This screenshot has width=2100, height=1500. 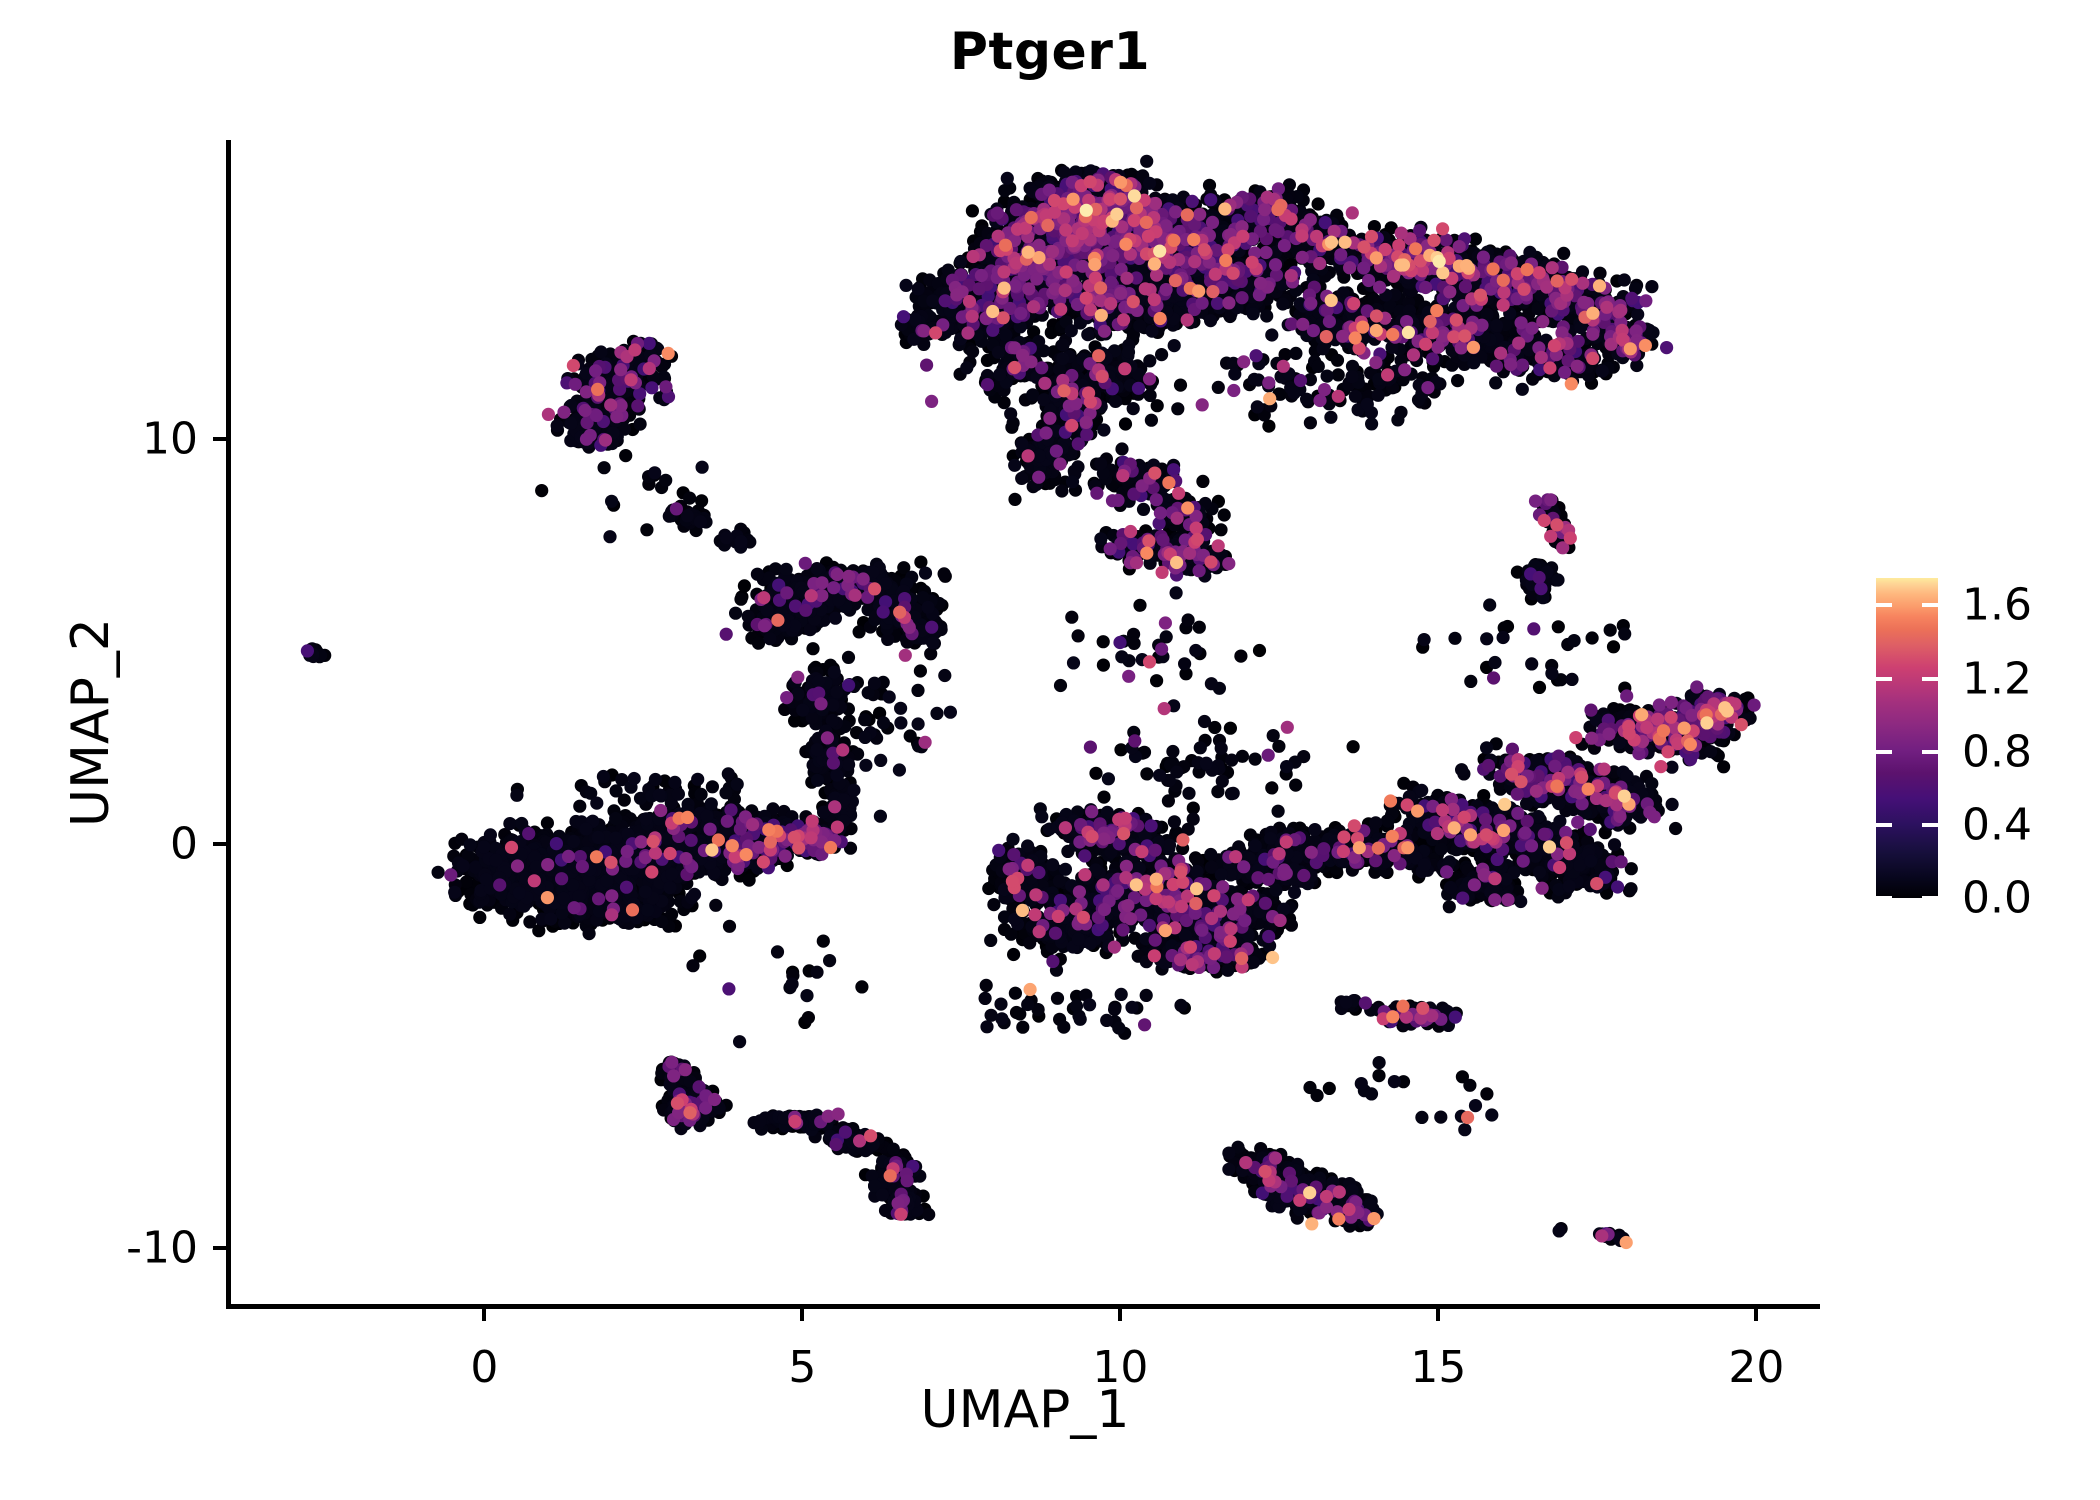 What do you see at coordinates (170, 439) in the screenshot?
I see `y-tick-label: 10` at bounding box center [170, 439].